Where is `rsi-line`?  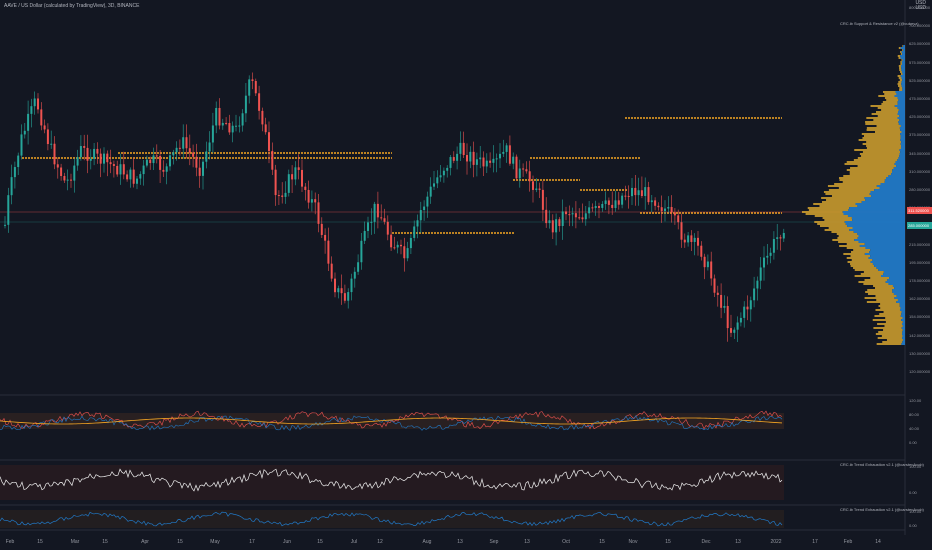
rsi-line is located at coordinates (391, 420).